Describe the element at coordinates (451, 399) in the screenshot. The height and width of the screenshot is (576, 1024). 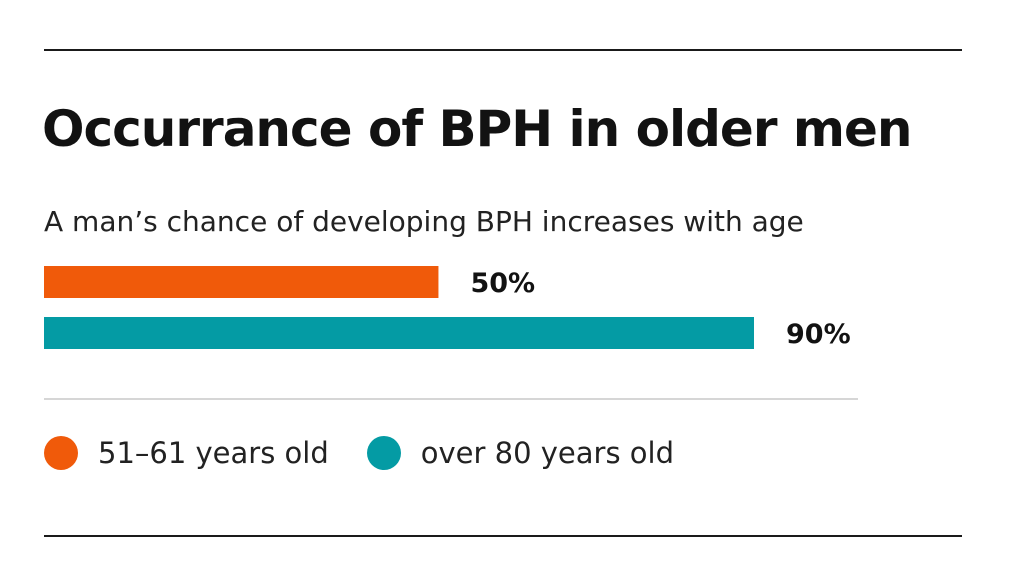
I see `legend-divider` at that location.